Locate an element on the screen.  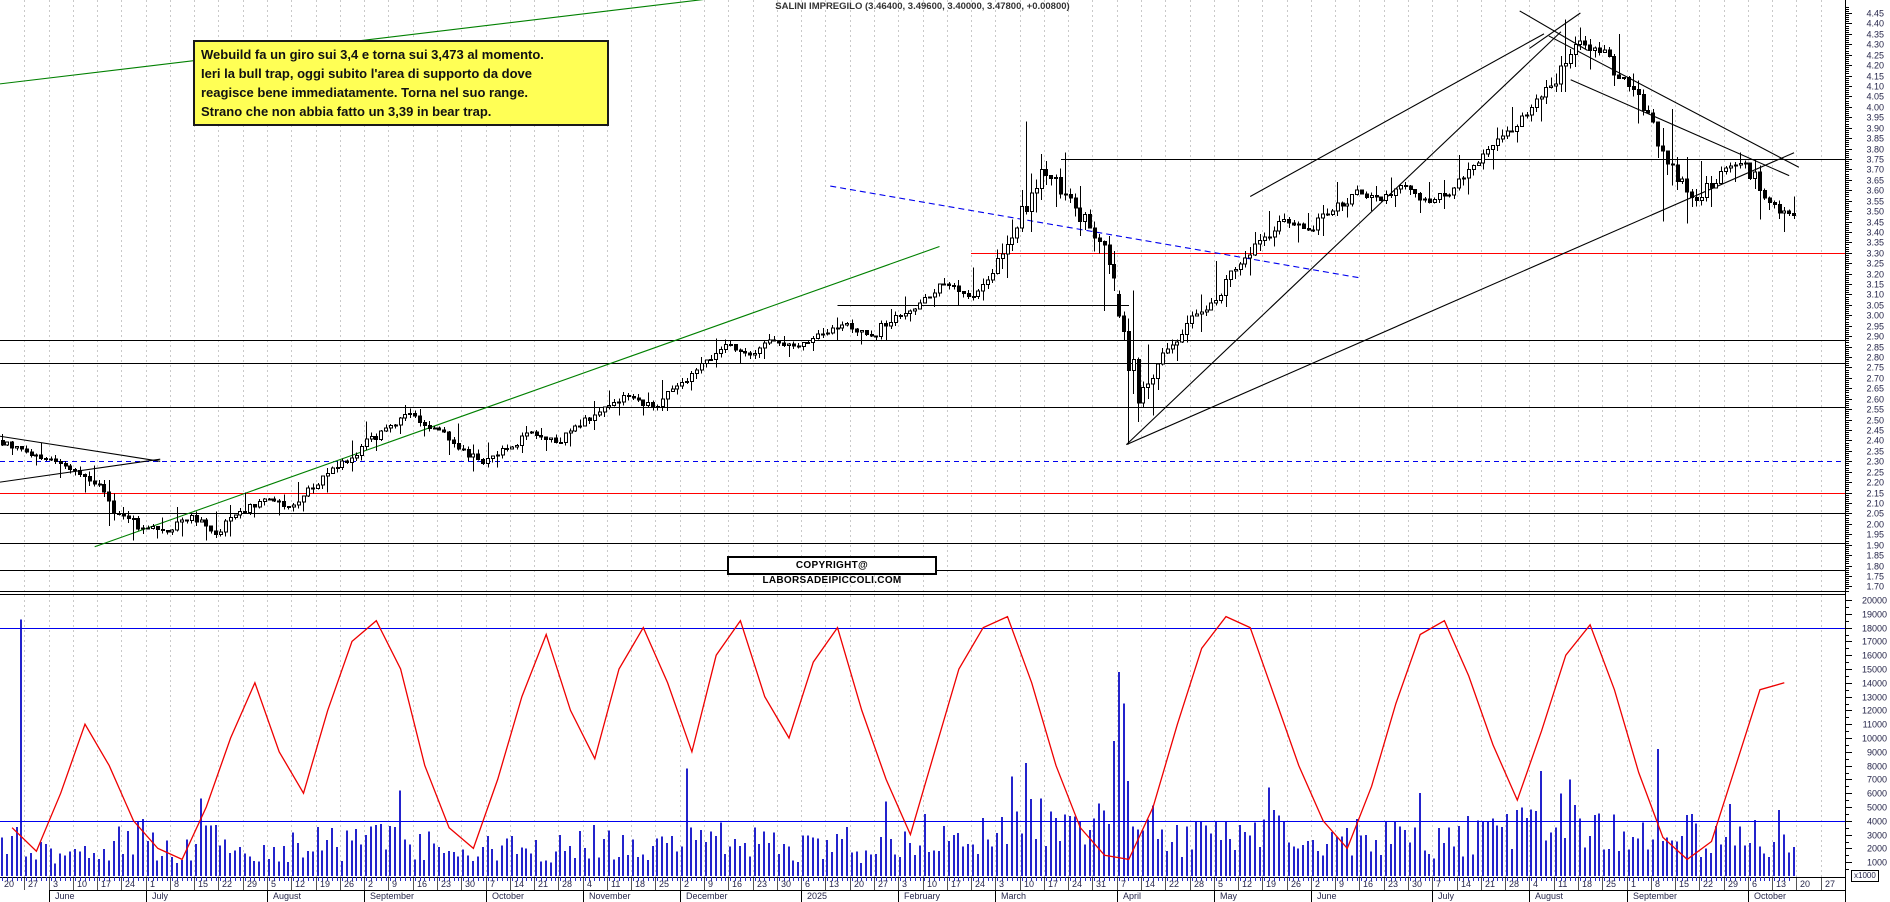
svg-text: 4.25 is located at coordinates (1875, 56).